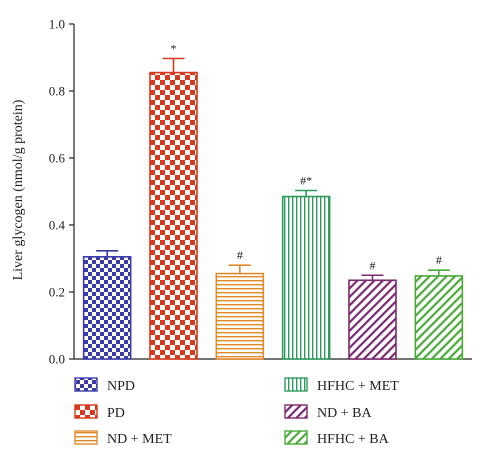 This screenshot has height=462, width=500. What do you see at coordinates (358, 386) in the screenshot?
I see `legend-label: HFHC + MET` at bounding box center [358, 386].